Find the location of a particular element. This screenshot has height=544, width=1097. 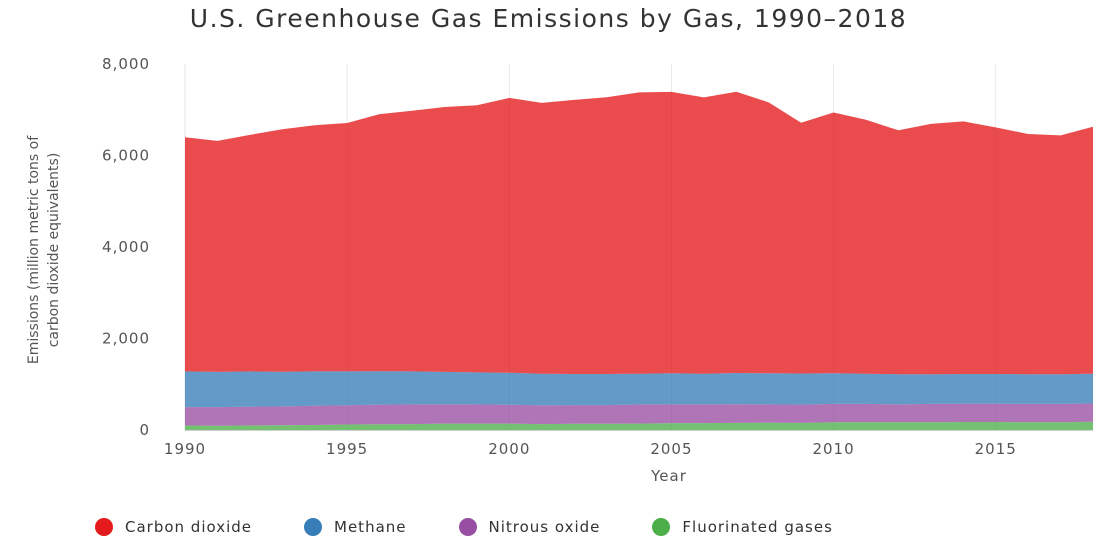

y-tick-label: 4,000 is located at coordinates (126, 247).